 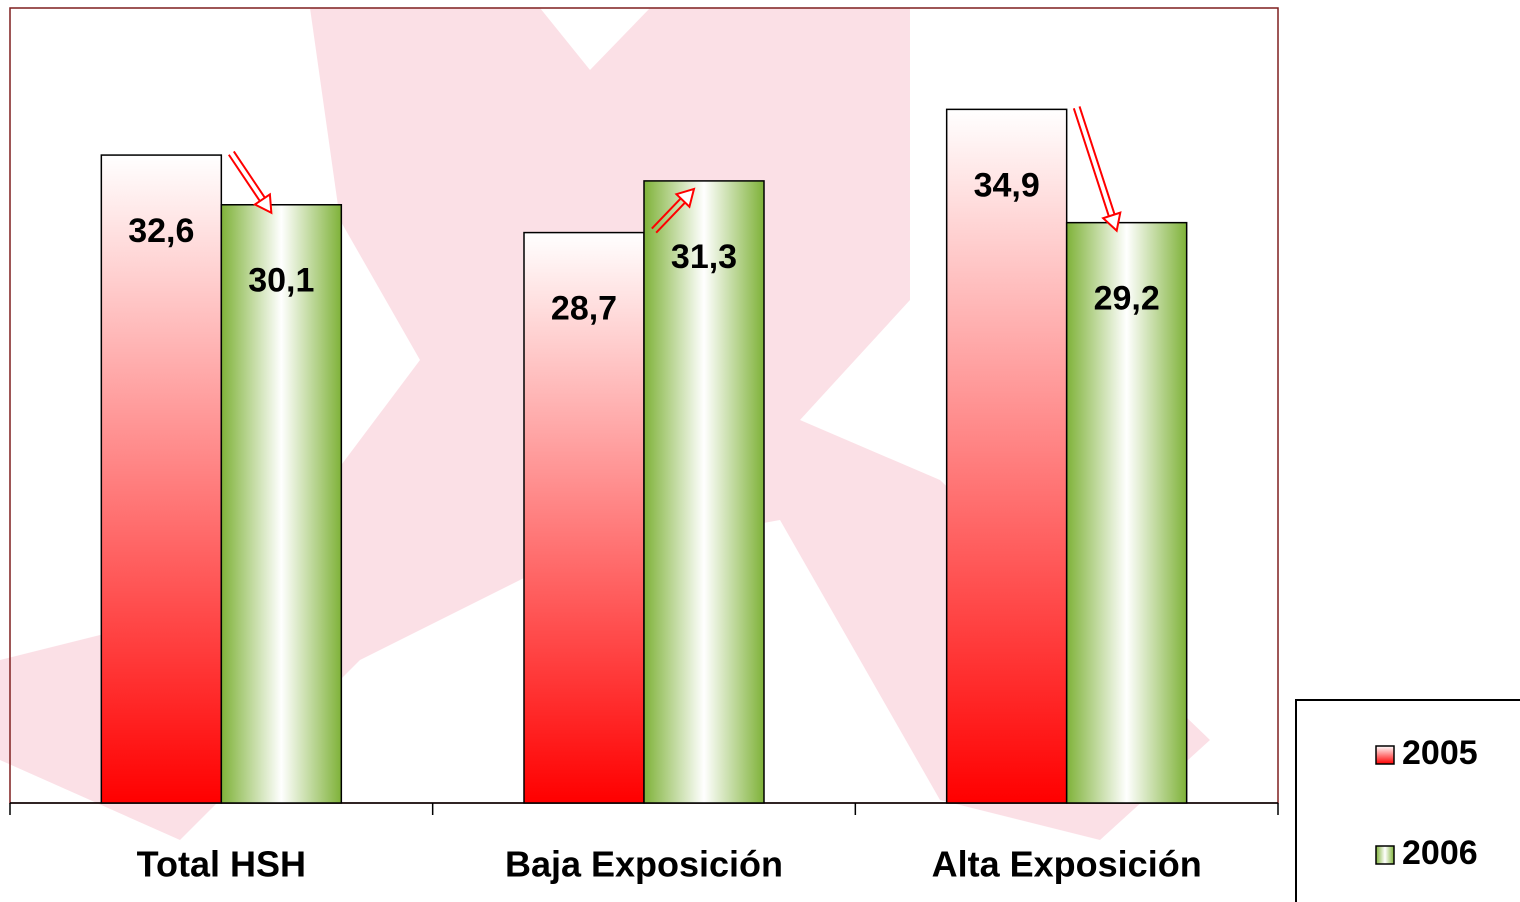 I want to click on value-label: 30,1, so click(x=281, y=281).